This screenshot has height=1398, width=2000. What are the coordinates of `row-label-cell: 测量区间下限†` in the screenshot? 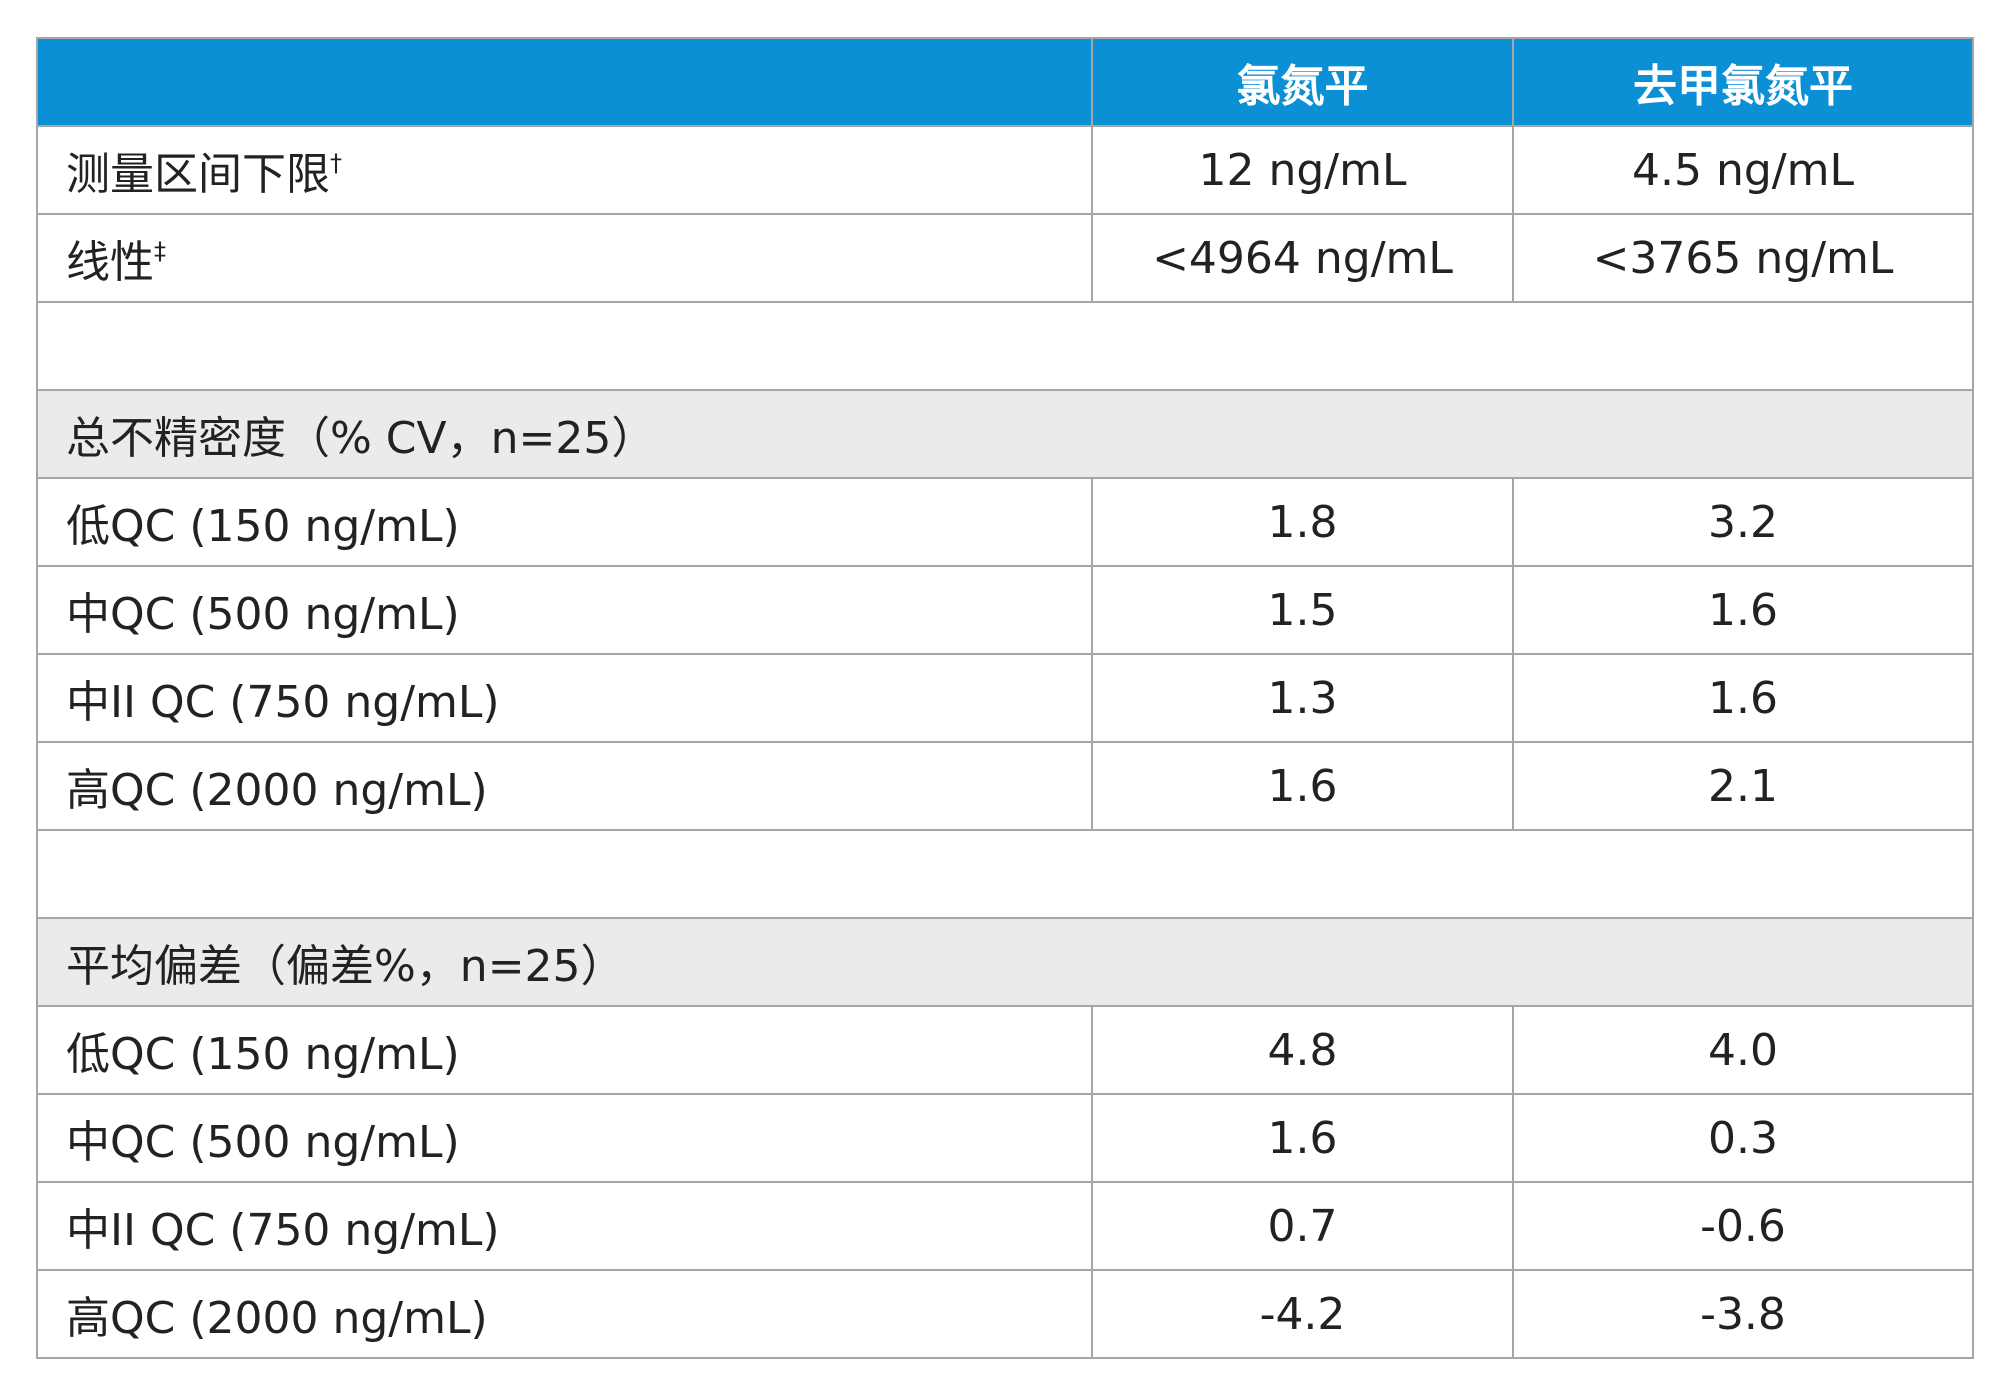 It's located at (564, 170).